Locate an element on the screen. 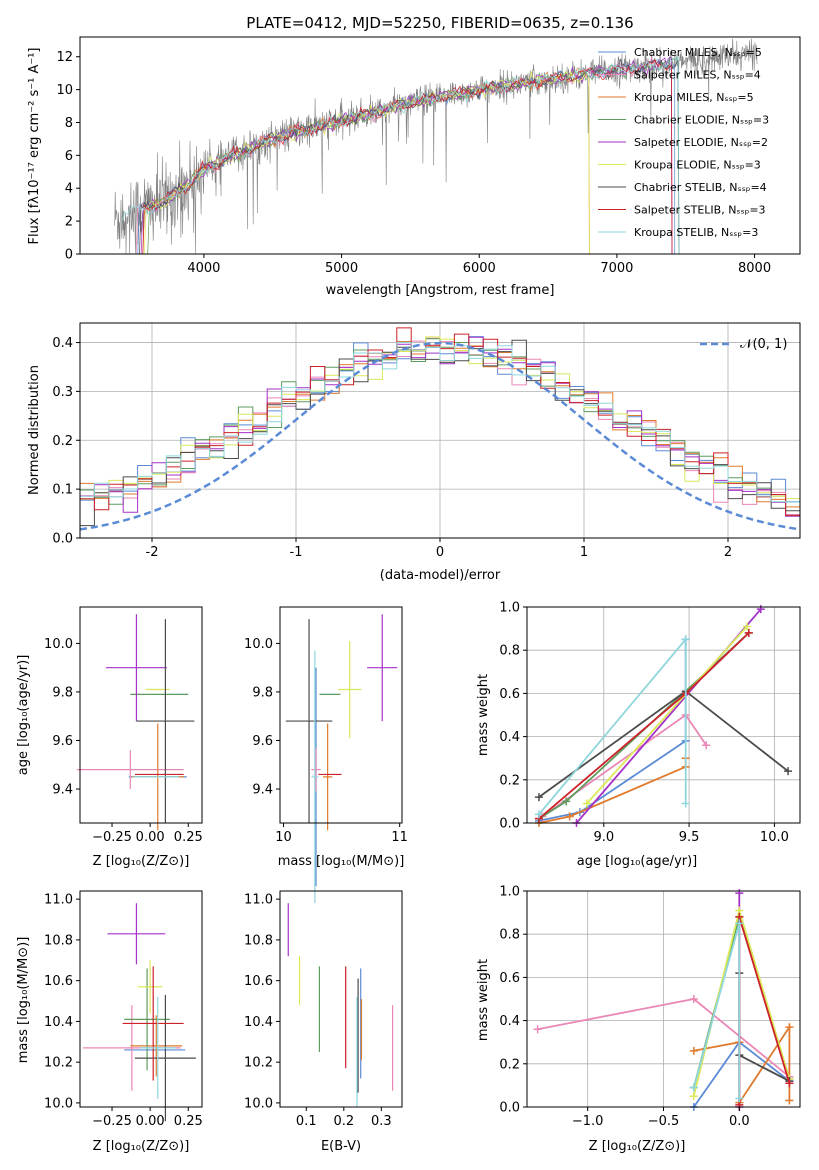 Image resolution: width=819 pixels, height=1170 pixels. x-tick-label: 0.0 is located at coordinates (739, 1121).